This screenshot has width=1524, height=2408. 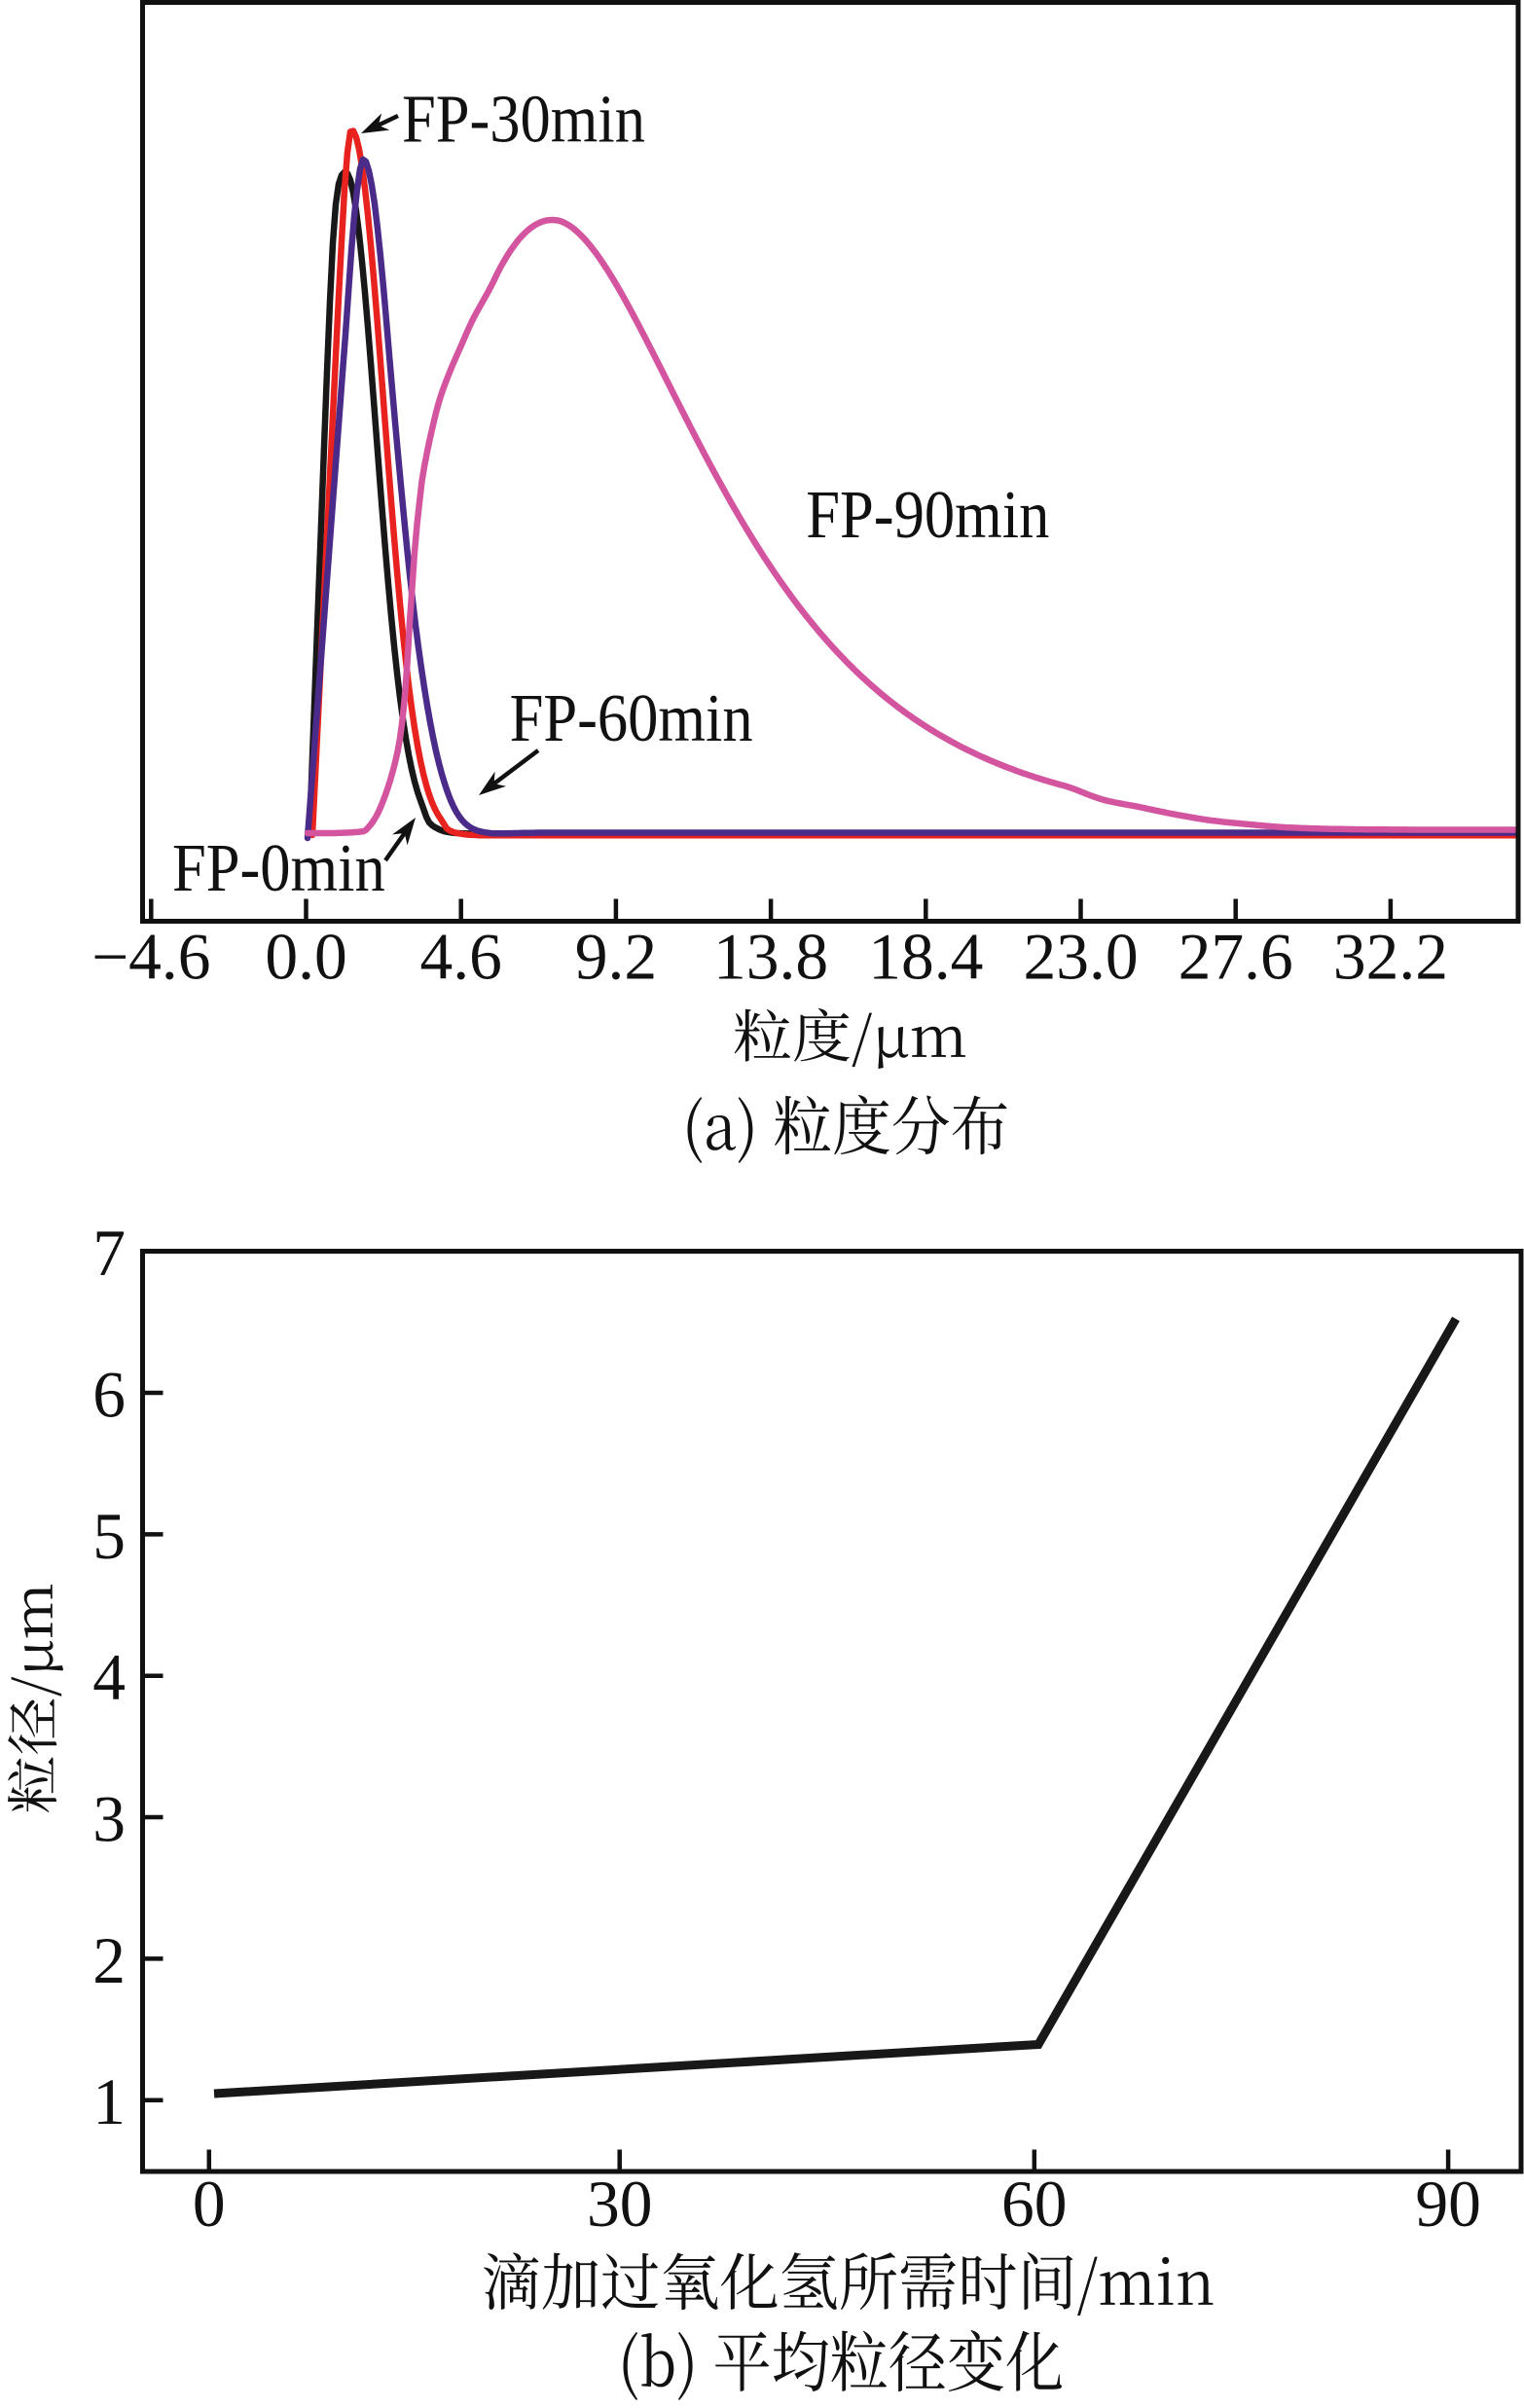 I want to click on svg-text: FP-0min, so click(x=278, y=868).